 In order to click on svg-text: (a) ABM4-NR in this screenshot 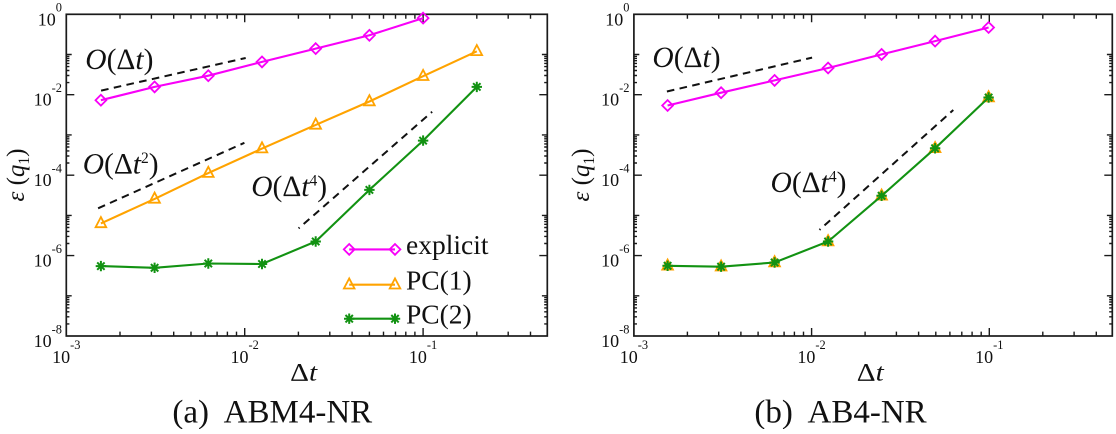, I will do `click(272, 412)`.